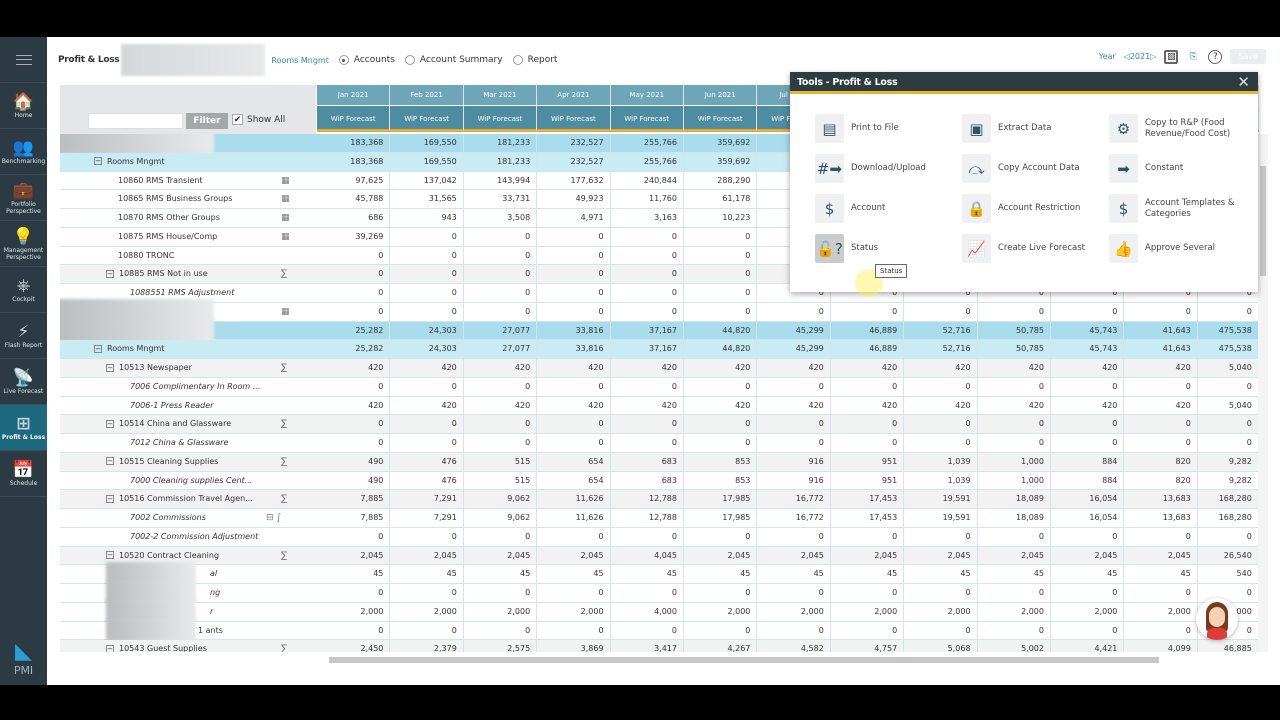 The height and width of the screenshot is (720, 1280). Describe the element at coordinates (501, 499) in the screenshot. I see `value-cell: 9,062` at that location.